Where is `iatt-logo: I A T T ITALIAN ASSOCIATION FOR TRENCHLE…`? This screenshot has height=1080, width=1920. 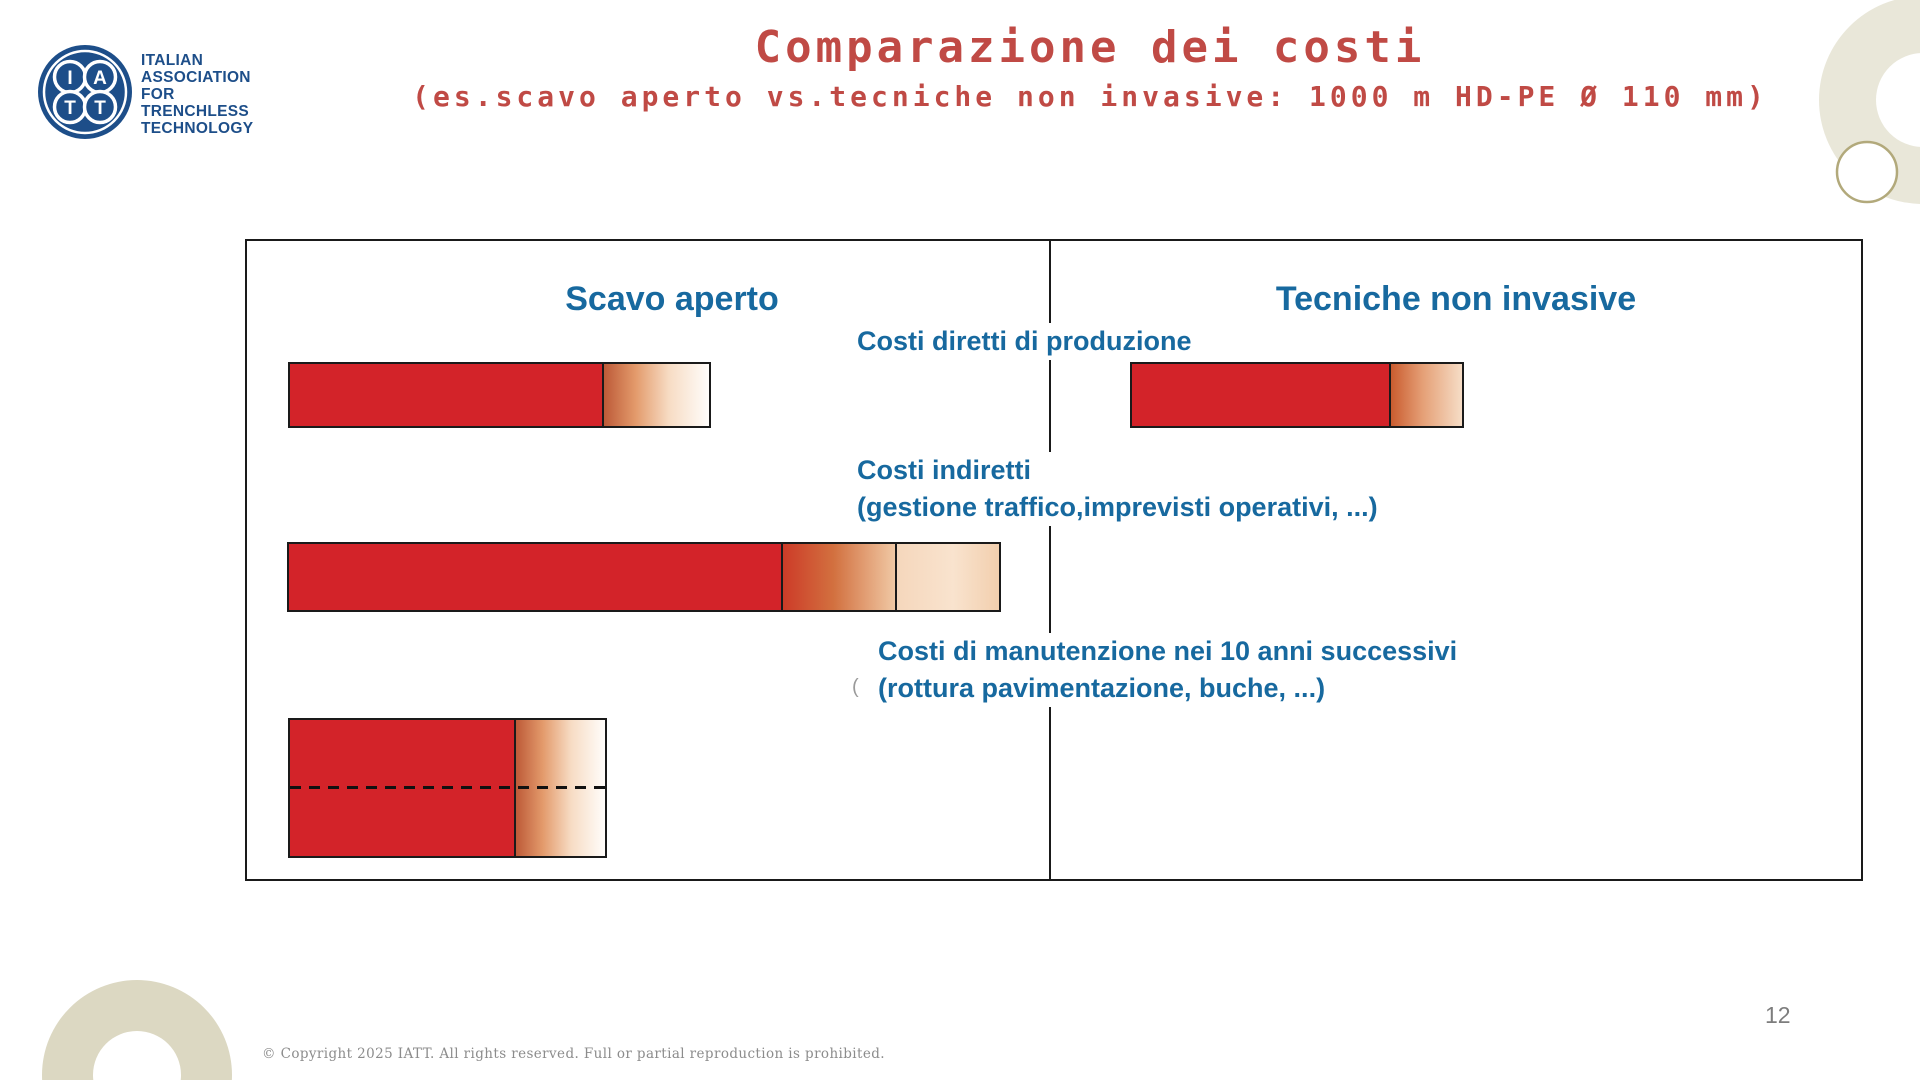
iatt-logo: I A T T ITALIAN ASSOCIATION FOR TRENCHLE… is located at coordinates (145, 92).